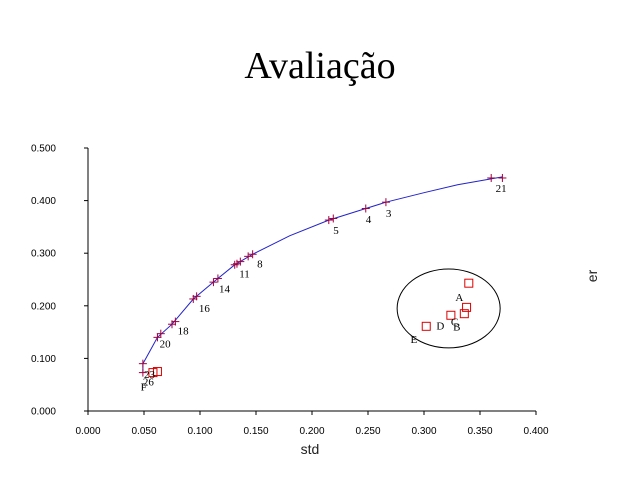 This screenshot has height=480, width=640. I want to click on point-label: 21, so click(501, 189).